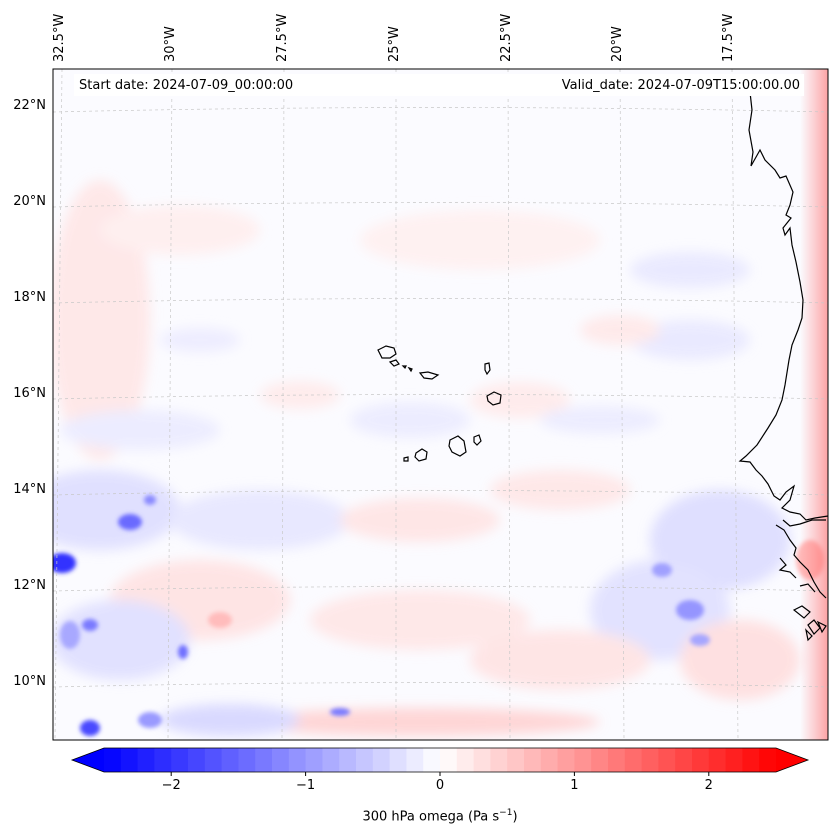  What do you see at coordinates (622, 404) in the screenshot?
I see `meridian-20w` at bounding box center [622, 404].